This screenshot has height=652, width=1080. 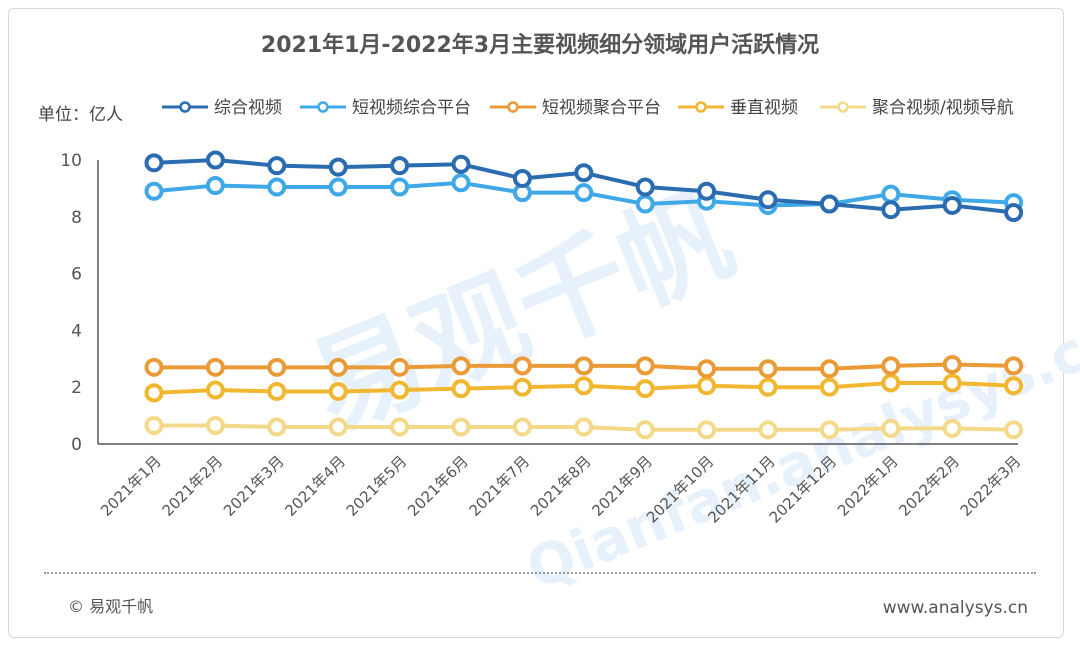 What do you see at coordinates (411, 108) in the screenshot?
I see `legend-label: 短视频综合平台` at bounding box center [411, 108].